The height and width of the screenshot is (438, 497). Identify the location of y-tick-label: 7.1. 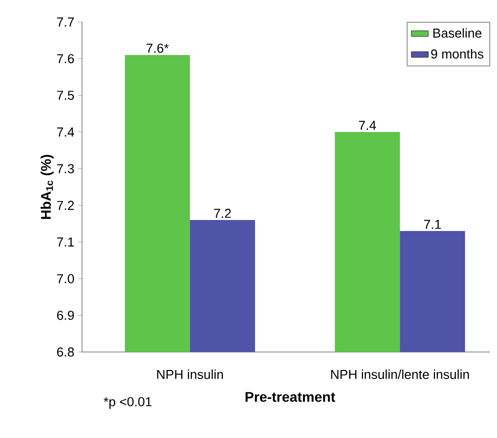
(65, 242).